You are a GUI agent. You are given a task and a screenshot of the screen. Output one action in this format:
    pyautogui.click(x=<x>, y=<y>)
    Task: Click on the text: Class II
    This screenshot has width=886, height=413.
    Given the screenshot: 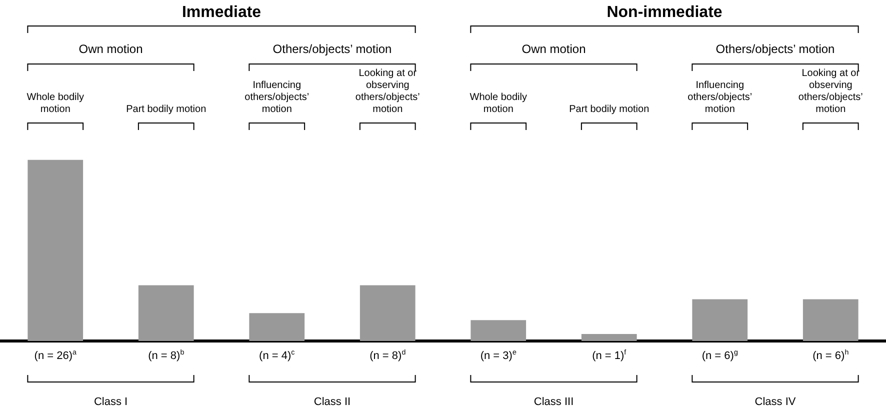 What is the action you would take?
    pyautogui.click(x=332, y=402)
    